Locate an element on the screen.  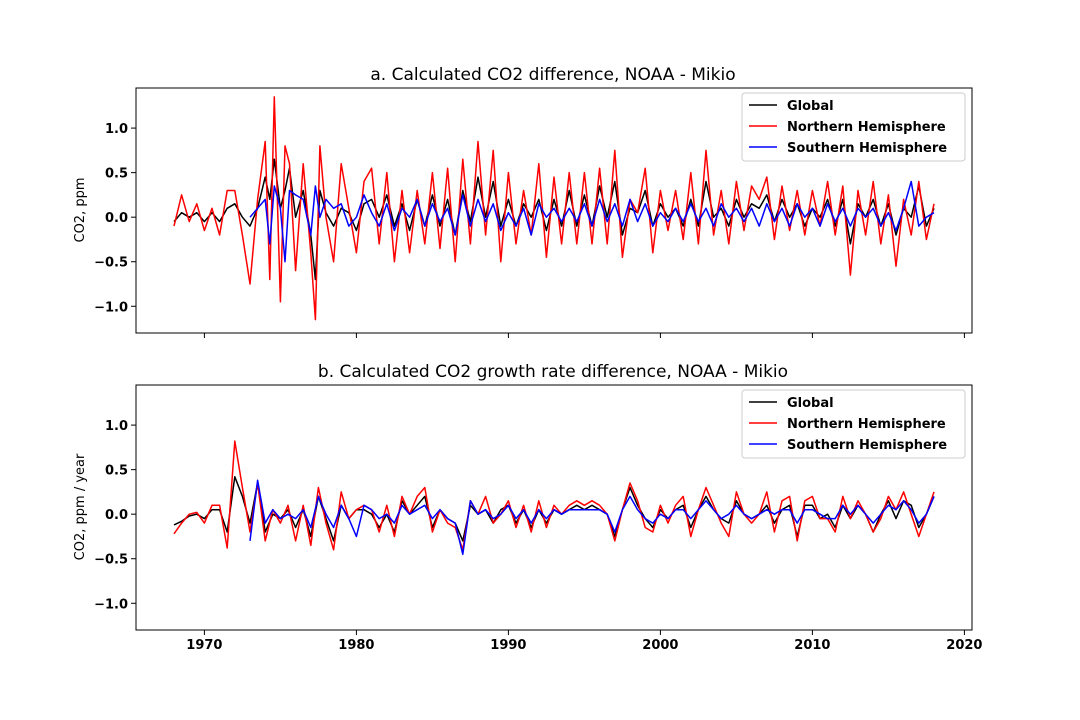
panel-a-ylabel: CO2, ppm is located at coordinates (80, 209).